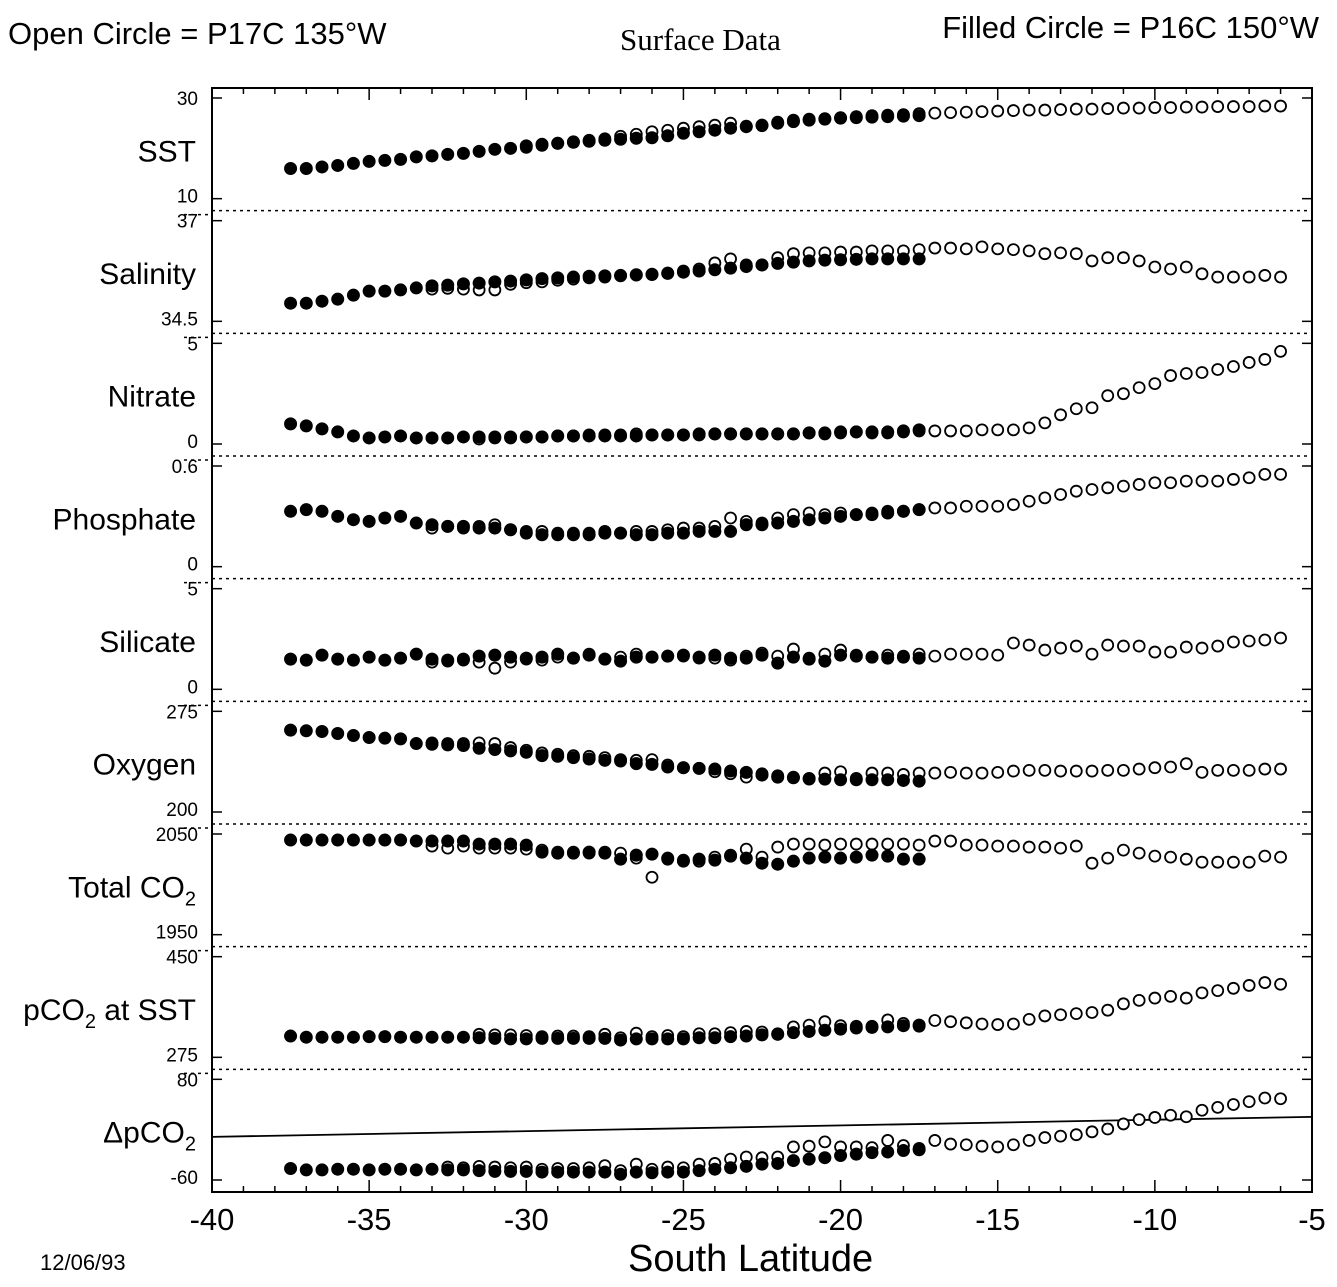  What do you see at coordinates (83, 1262) in the screenshot?
I see `date-stamp: 12/06/93` at bounding box center [83, 1262].